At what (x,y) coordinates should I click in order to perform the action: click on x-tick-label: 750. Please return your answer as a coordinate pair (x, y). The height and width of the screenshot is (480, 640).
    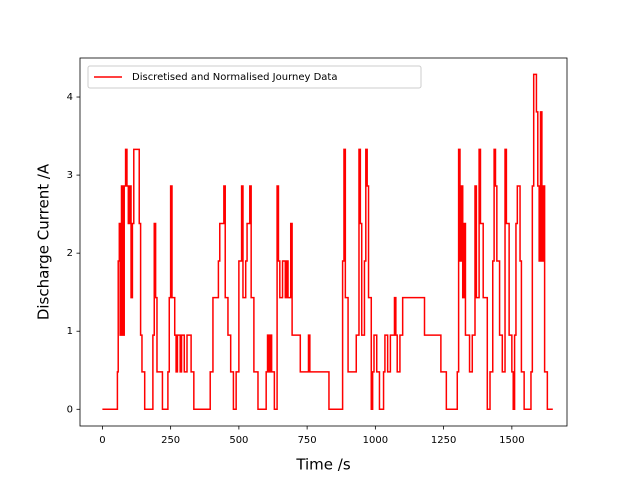
    Looking at the image, I should click on (307, 440).